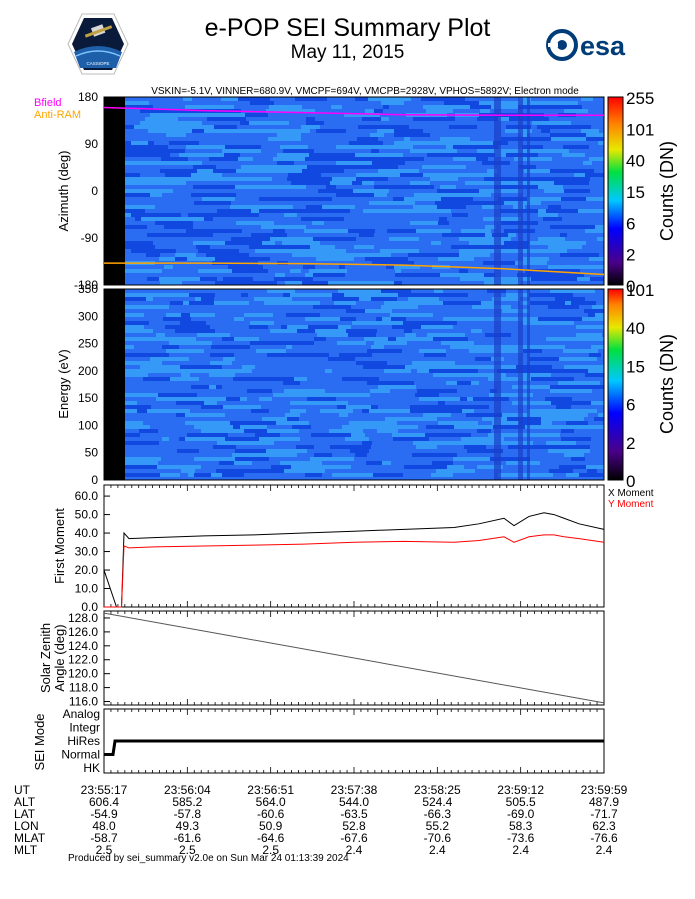 The image size is (695, 899). Describe the element at coordinates (521, 802) in the screenshot. I see `ephemeris-cell: 505.5` at that location.